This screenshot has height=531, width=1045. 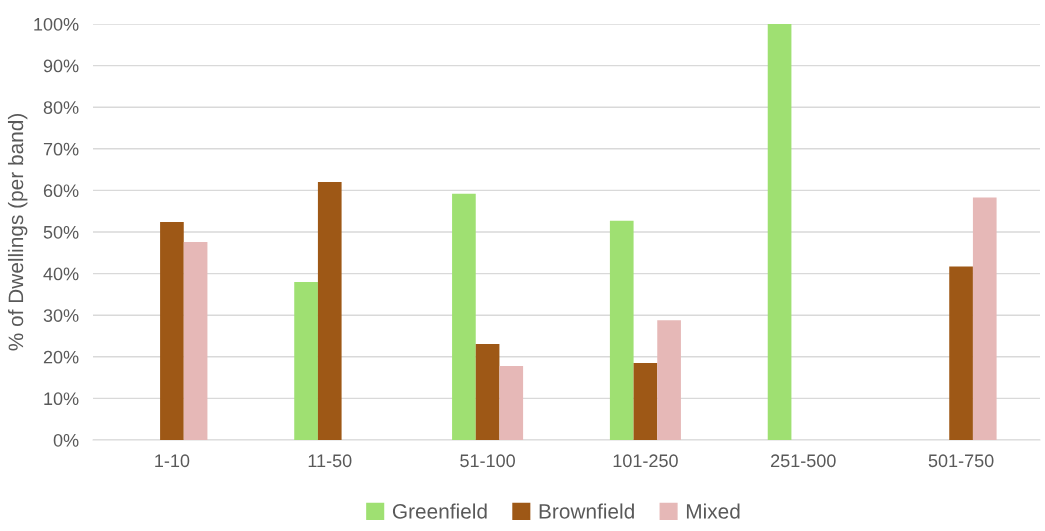 I want to click on x-tick-label: 251-500, so click(x=803, y=461).